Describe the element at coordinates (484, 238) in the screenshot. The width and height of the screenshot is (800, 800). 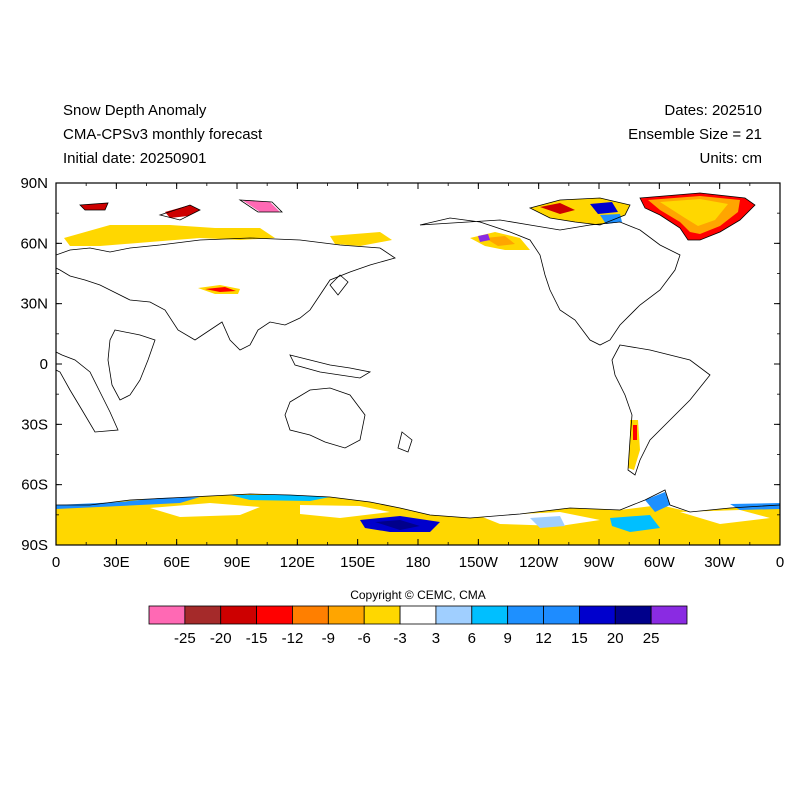
I see `alaska-positive` at that location.